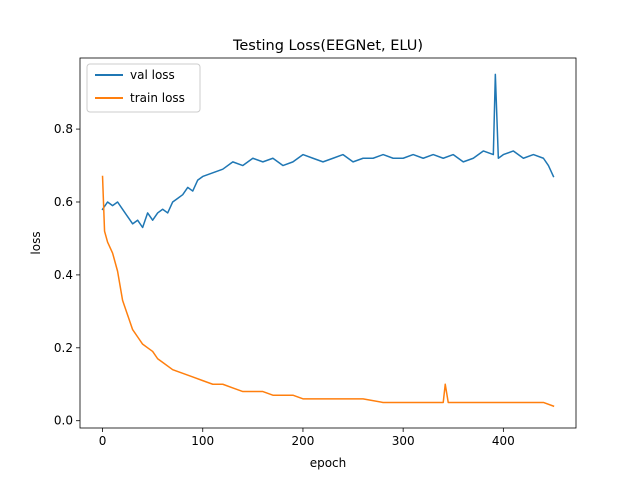  Describe the element at coordinates (63, 129) in the screenshot. I see `y-tick-label: 0.8` at that location.